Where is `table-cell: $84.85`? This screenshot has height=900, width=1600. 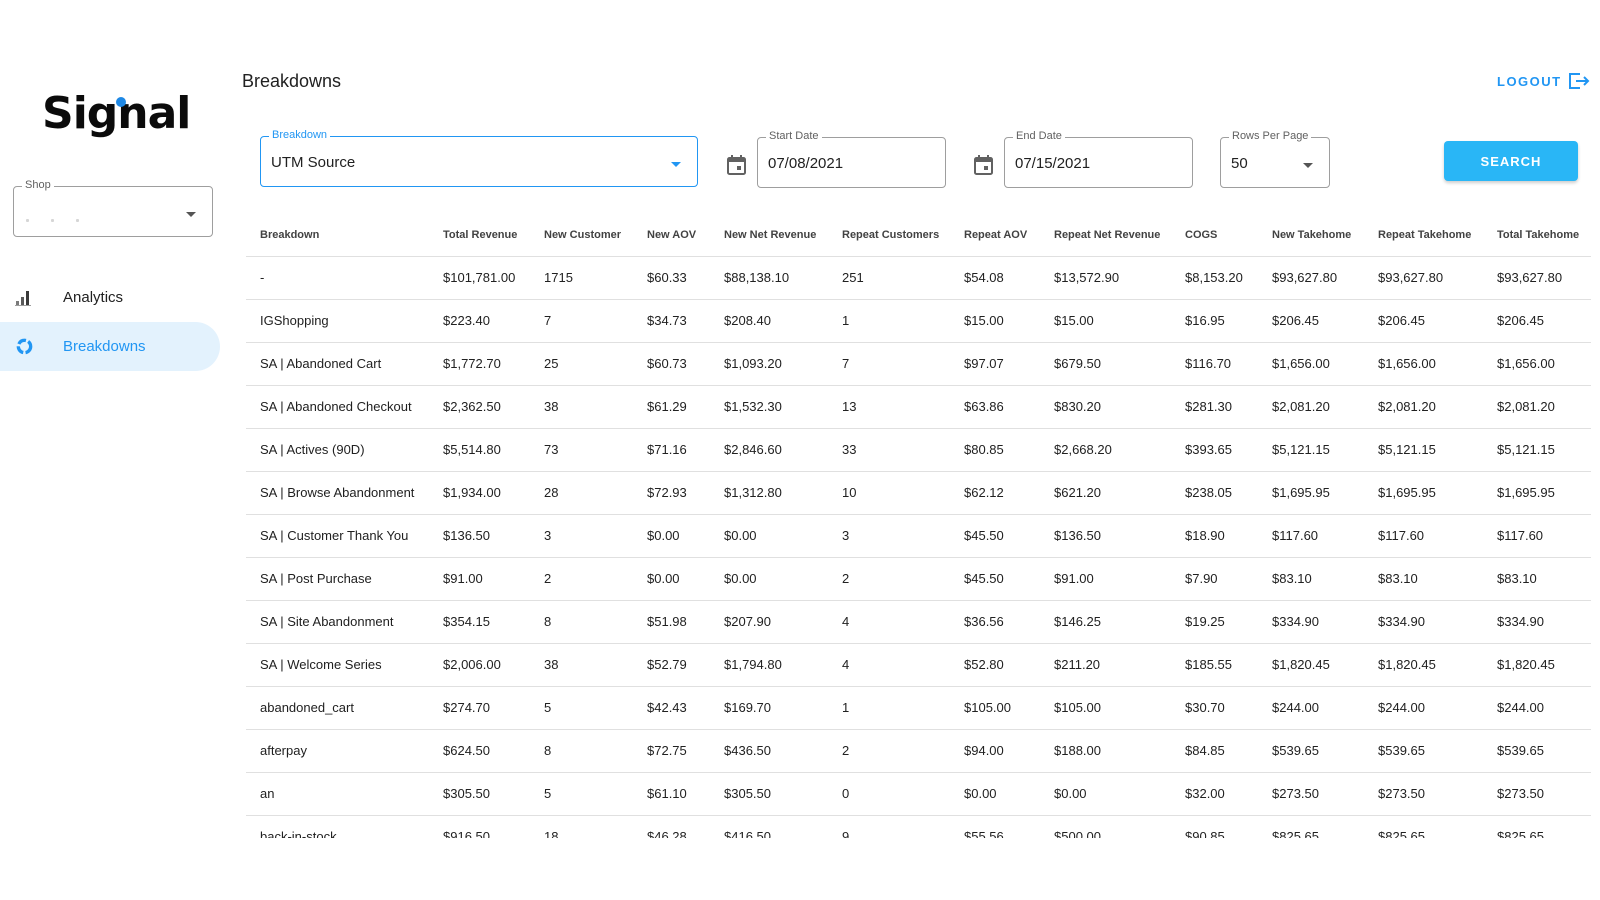 table-cell: $84.85 is located at coordinates (1214, 751).